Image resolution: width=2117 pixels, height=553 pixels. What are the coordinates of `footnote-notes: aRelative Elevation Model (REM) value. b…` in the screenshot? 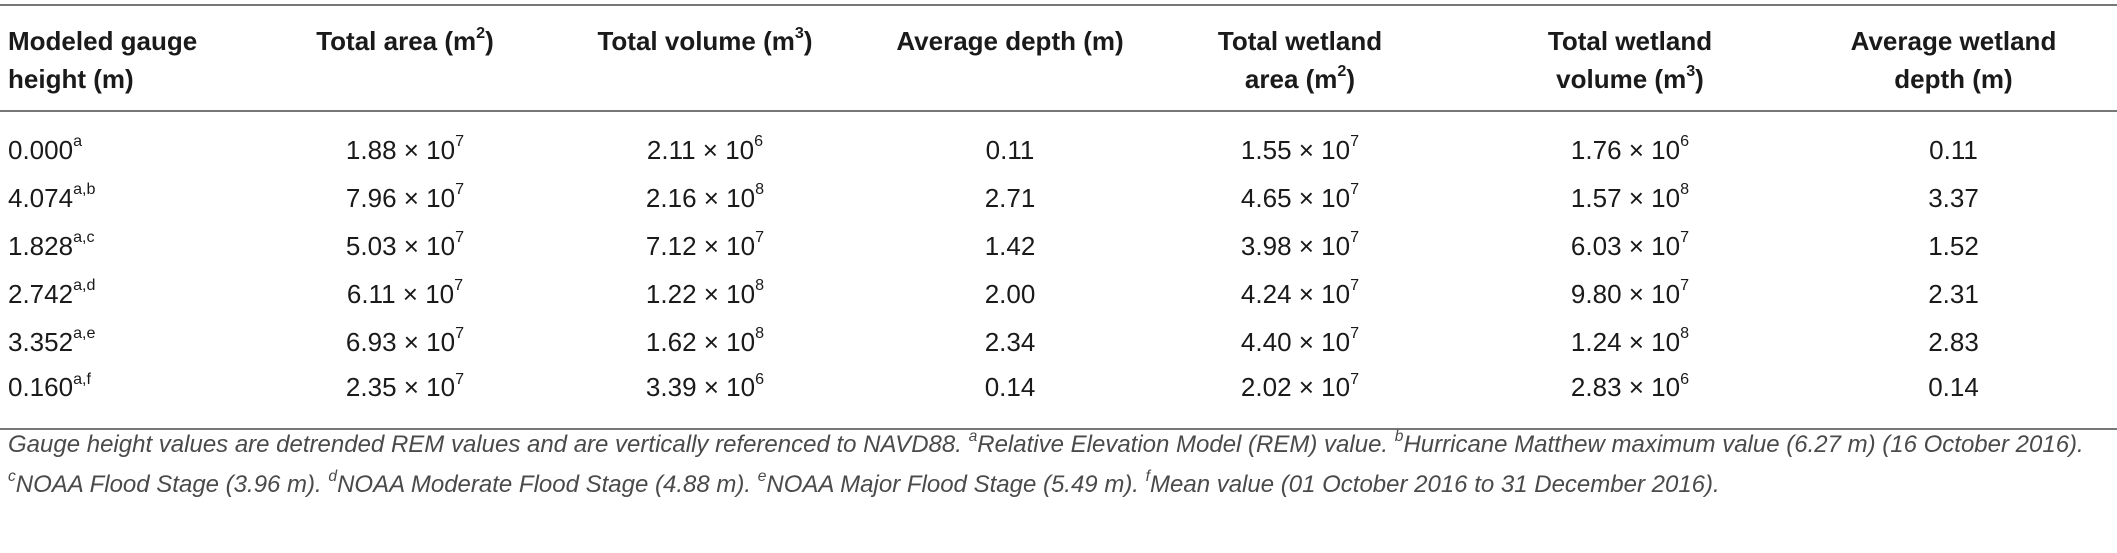 It's located at (1046, 462).